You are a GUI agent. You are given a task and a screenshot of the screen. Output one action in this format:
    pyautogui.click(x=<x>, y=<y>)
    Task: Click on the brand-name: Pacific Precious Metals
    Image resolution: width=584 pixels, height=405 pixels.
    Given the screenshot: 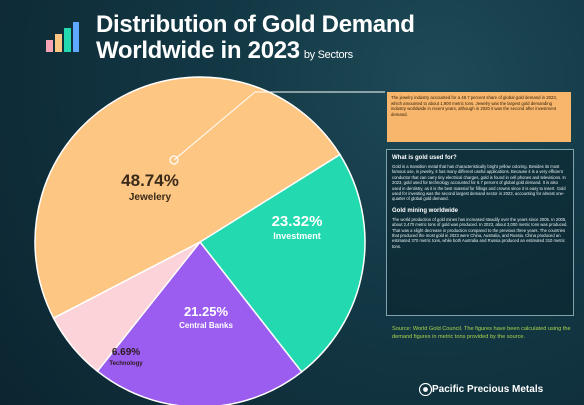 What is the action you would take?
    pyautogui.click(x=488, y=389)
    